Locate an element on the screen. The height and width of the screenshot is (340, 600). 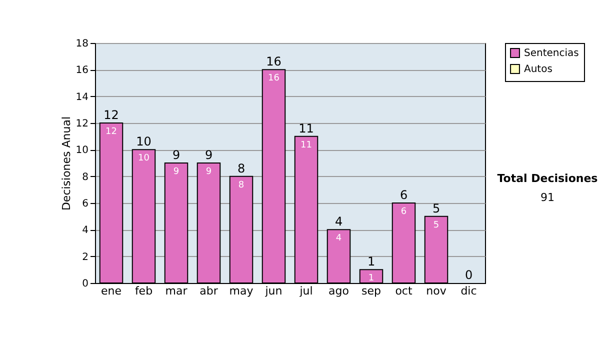
x-tick-label: nov is located at coordinates (436, 291).